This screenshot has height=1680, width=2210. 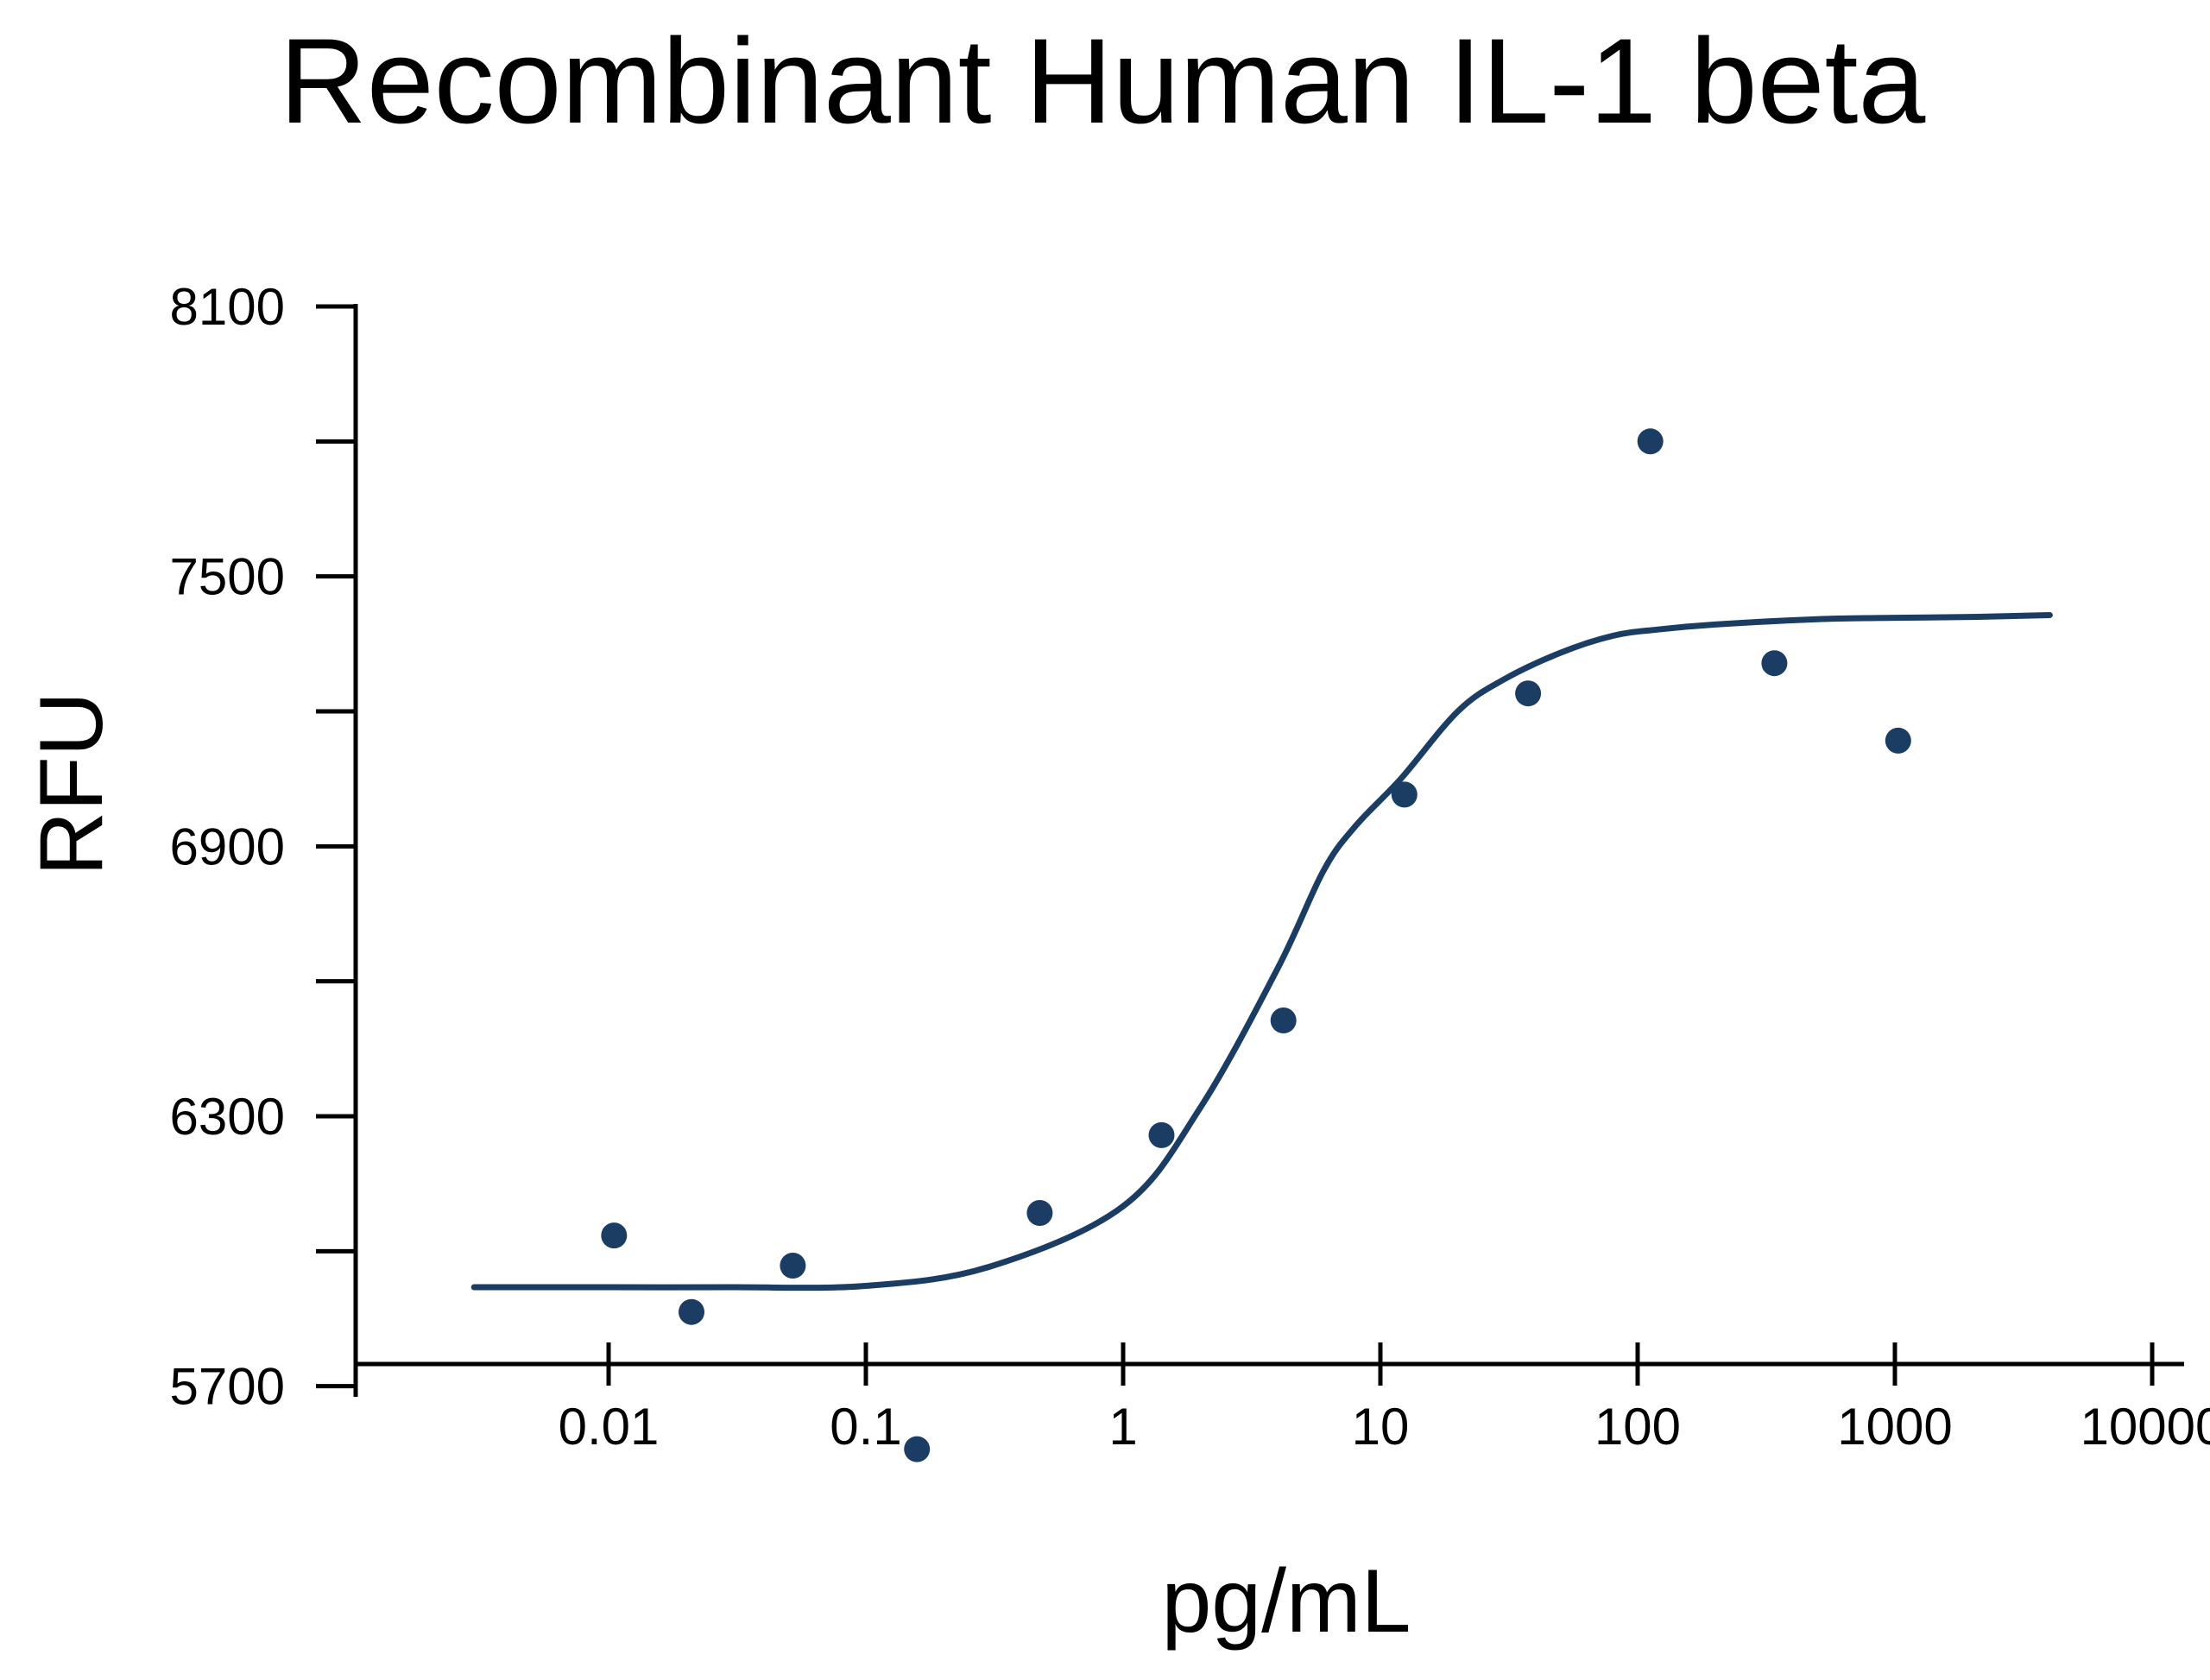 What do you see at coordinates (1286, 1601) in the screenshot?
I see `x-axis-label: pg/mL` at bounding box center [1286, 1601].